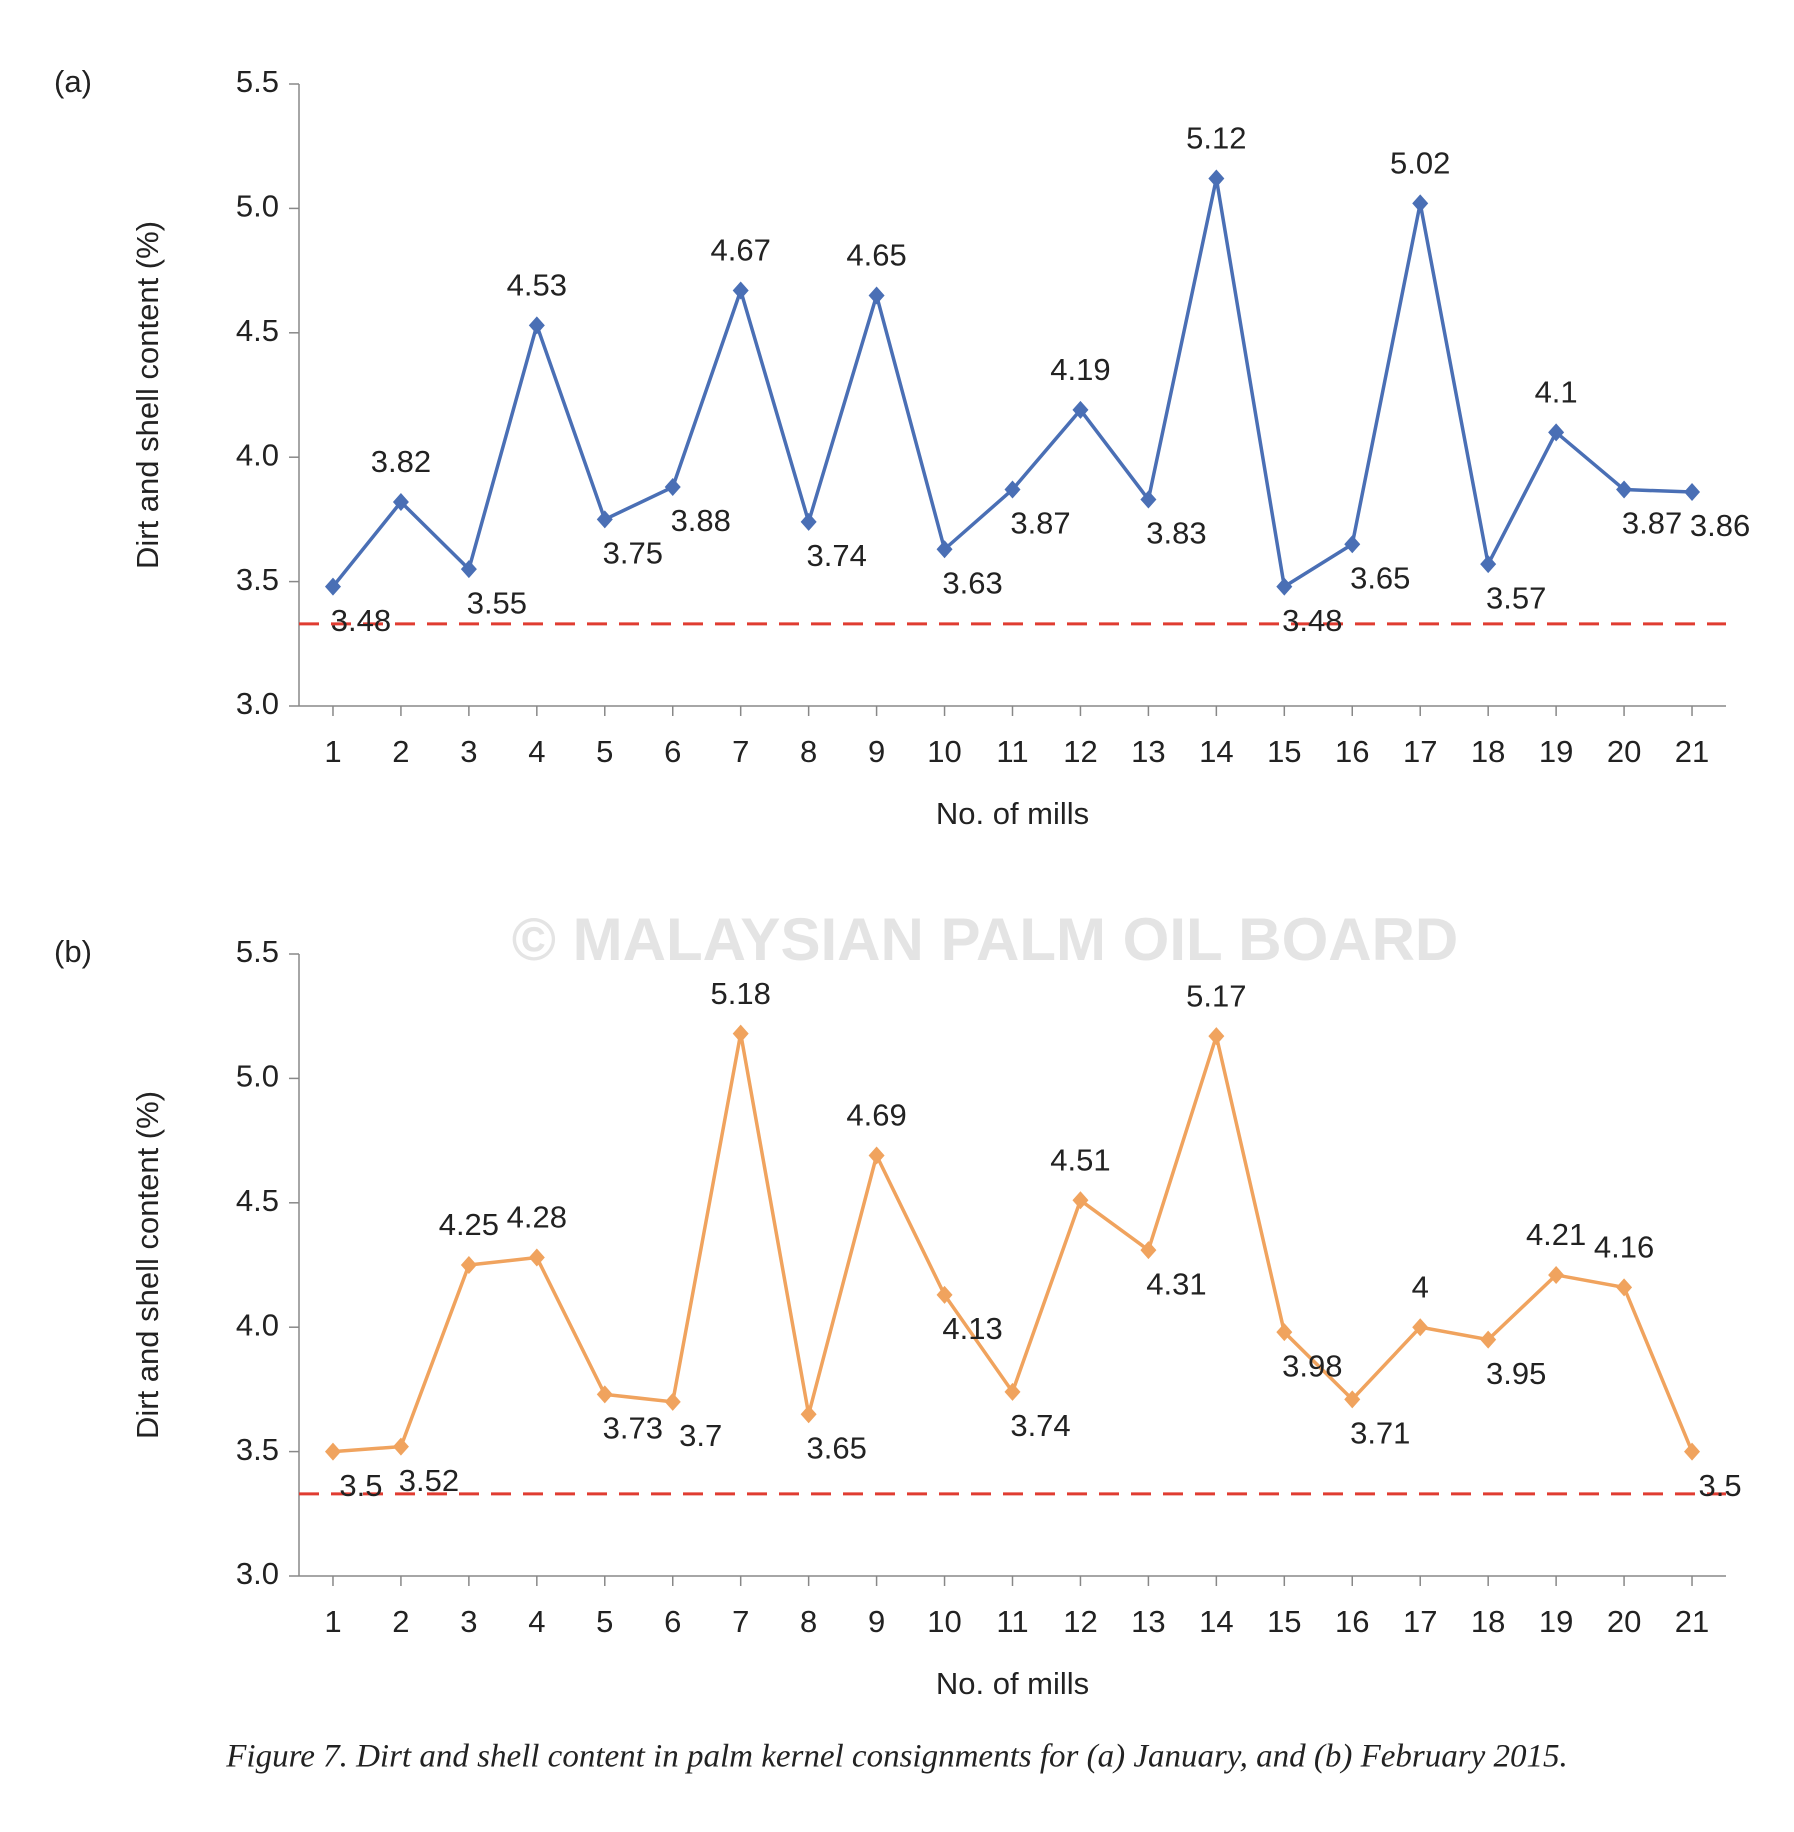 This screenshot has height=1832, width=1794. Describe the element at coordinates (1624, 1621) in the screenshot. I see `x-tick-label: 20` at that location.